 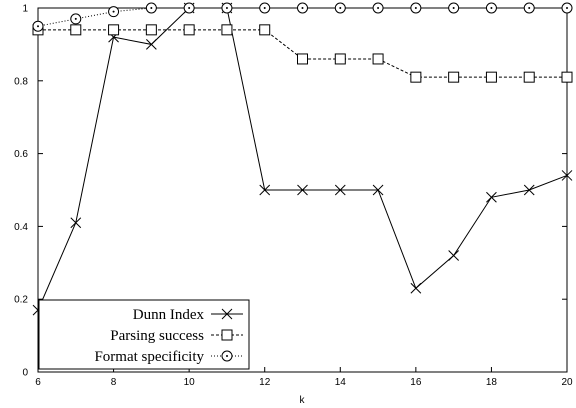 What do you see at coordinates (567, 382) in the screenshot?
I see `x-tick-label: 20` at bounding box center [567, 382].